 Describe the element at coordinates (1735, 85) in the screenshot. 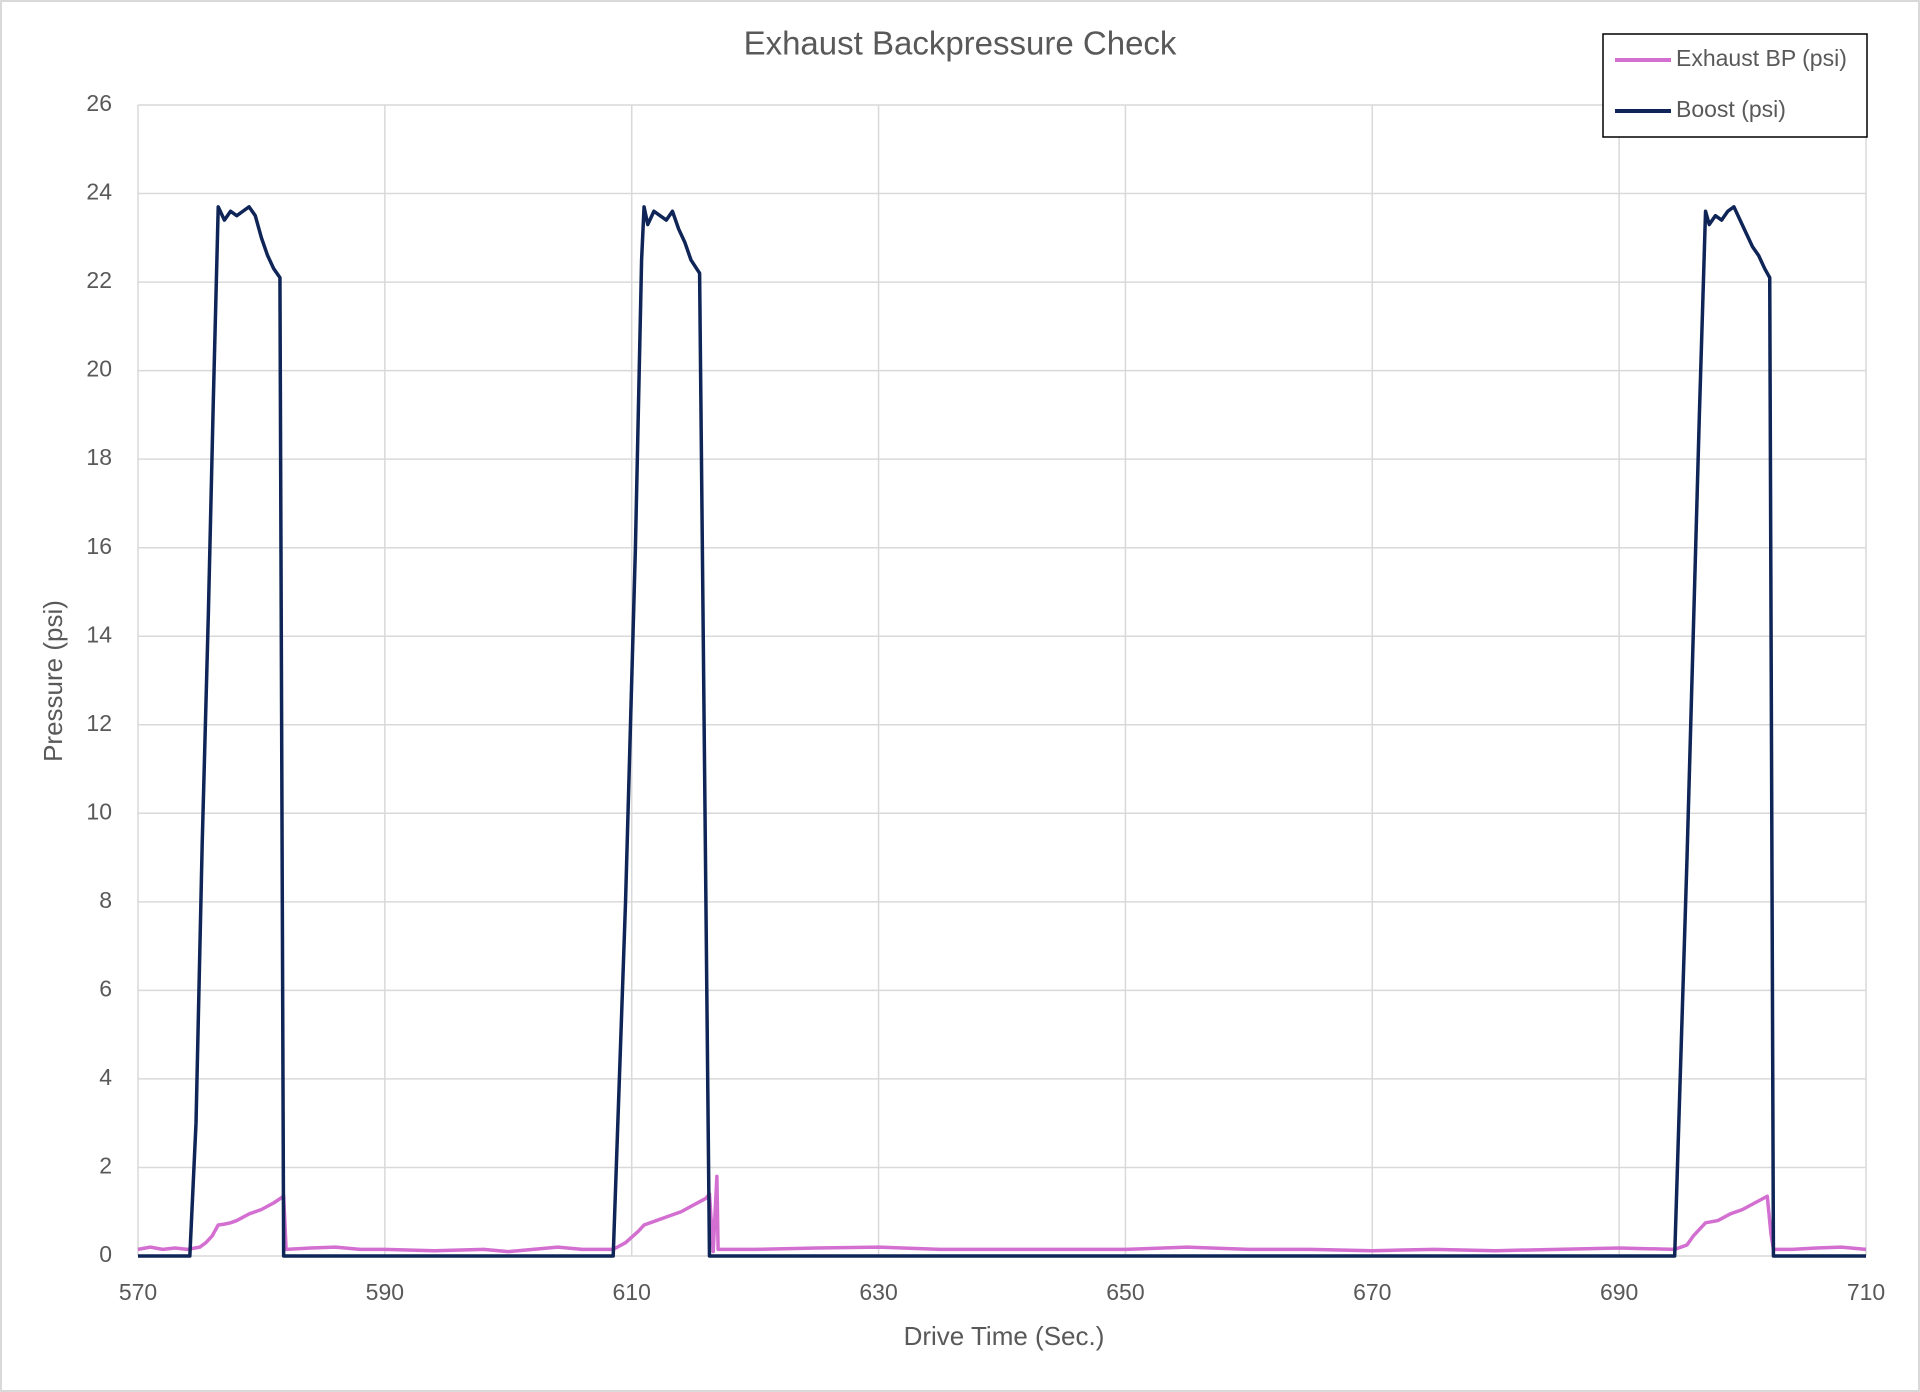

I see `legend-box` at that location.